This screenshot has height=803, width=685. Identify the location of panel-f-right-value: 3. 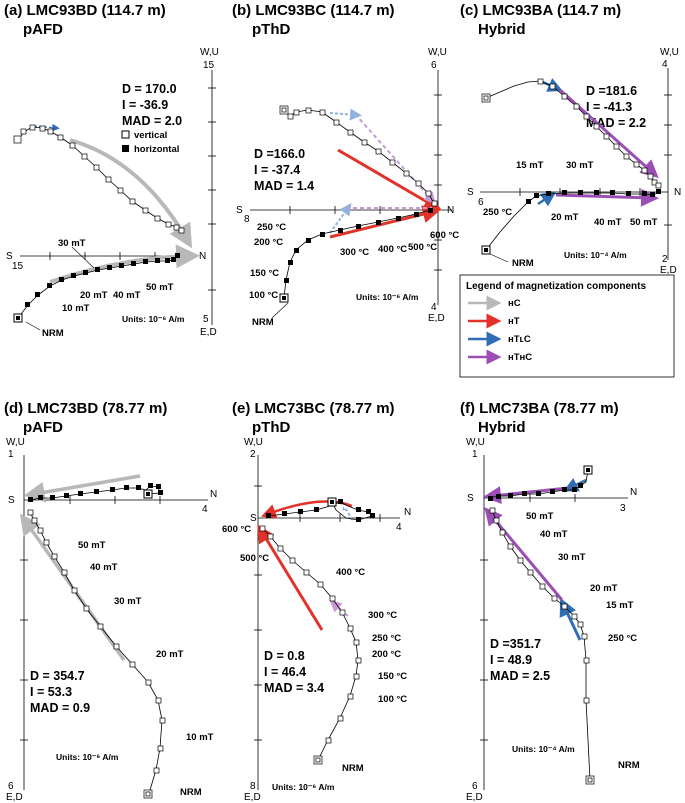
(623, 508).